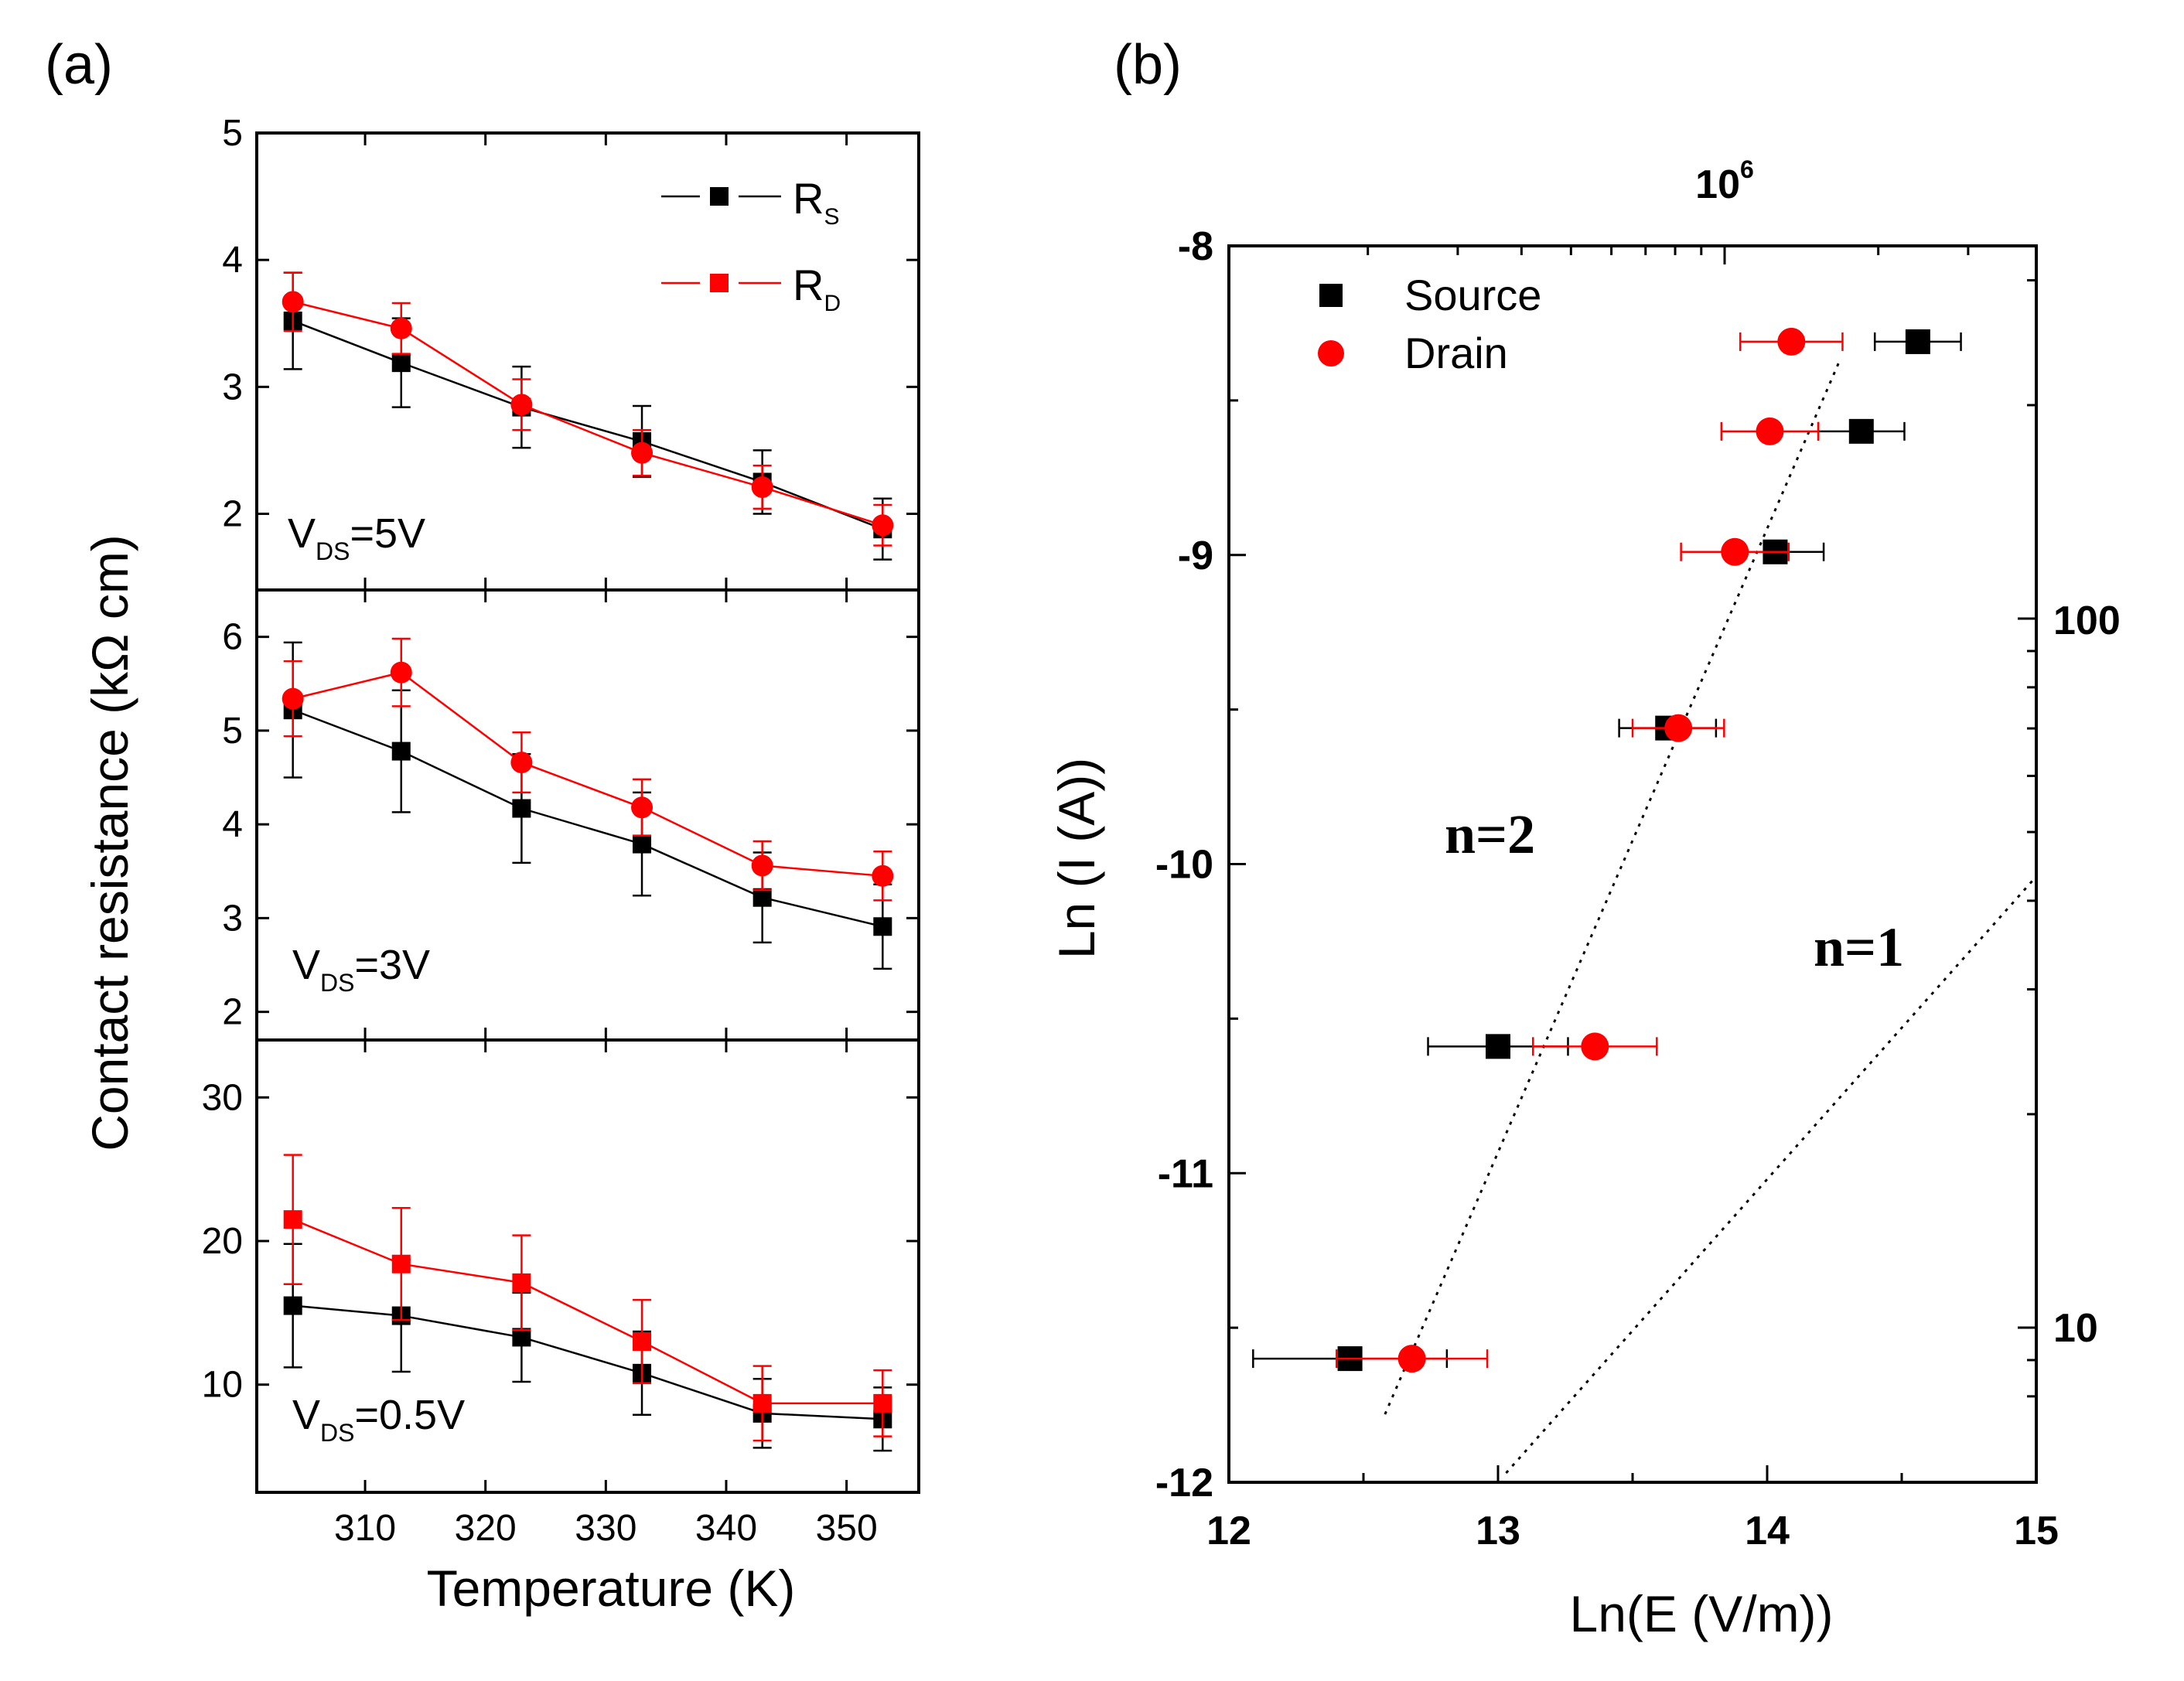 This screenshot has height=1681, width=2184. I want to click on panel-b-x-axis-title: Ln(E (V/m)), so click(1701, 1614).